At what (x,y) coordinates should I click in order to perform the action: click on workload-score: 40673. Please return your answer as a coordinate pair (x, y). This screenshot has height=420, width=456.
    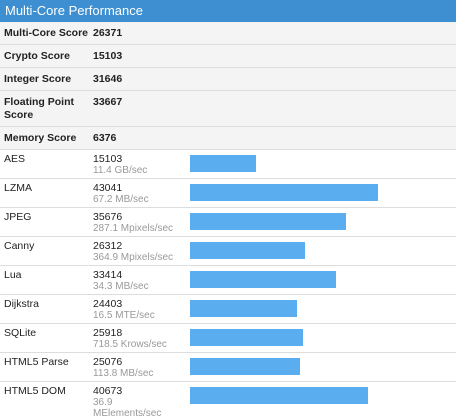
    Looking at the image, I should click on (108, 391).